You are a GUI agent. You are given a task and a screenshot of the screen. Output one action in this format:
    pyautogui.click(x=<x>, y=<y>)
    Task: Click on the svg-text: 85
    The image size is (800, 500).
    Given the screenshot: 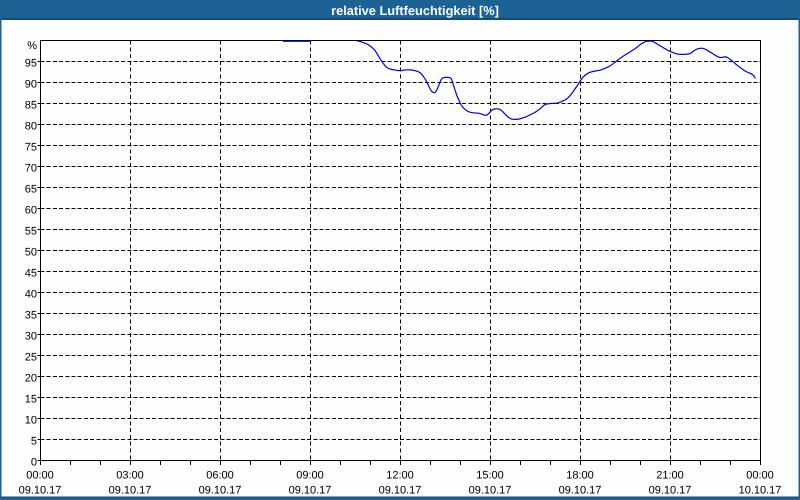 What is the action you would take?
    pyautogui.click(x=31, y=106)
    